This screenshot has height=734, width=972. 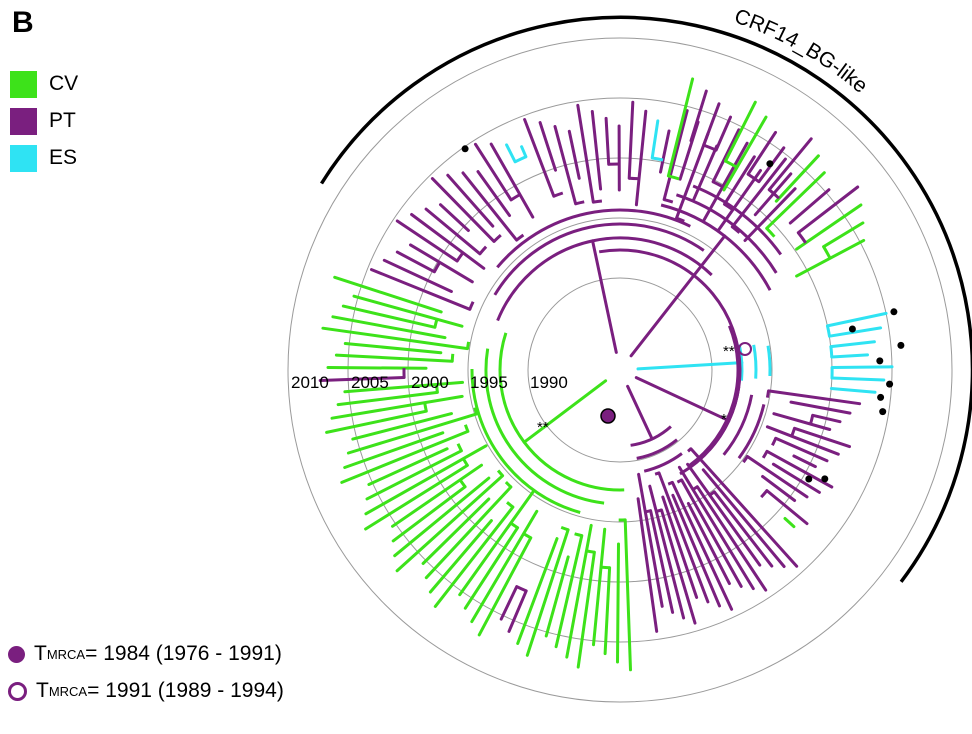 I want to click on legend-swatch-pt, so click(x=23, y=121).